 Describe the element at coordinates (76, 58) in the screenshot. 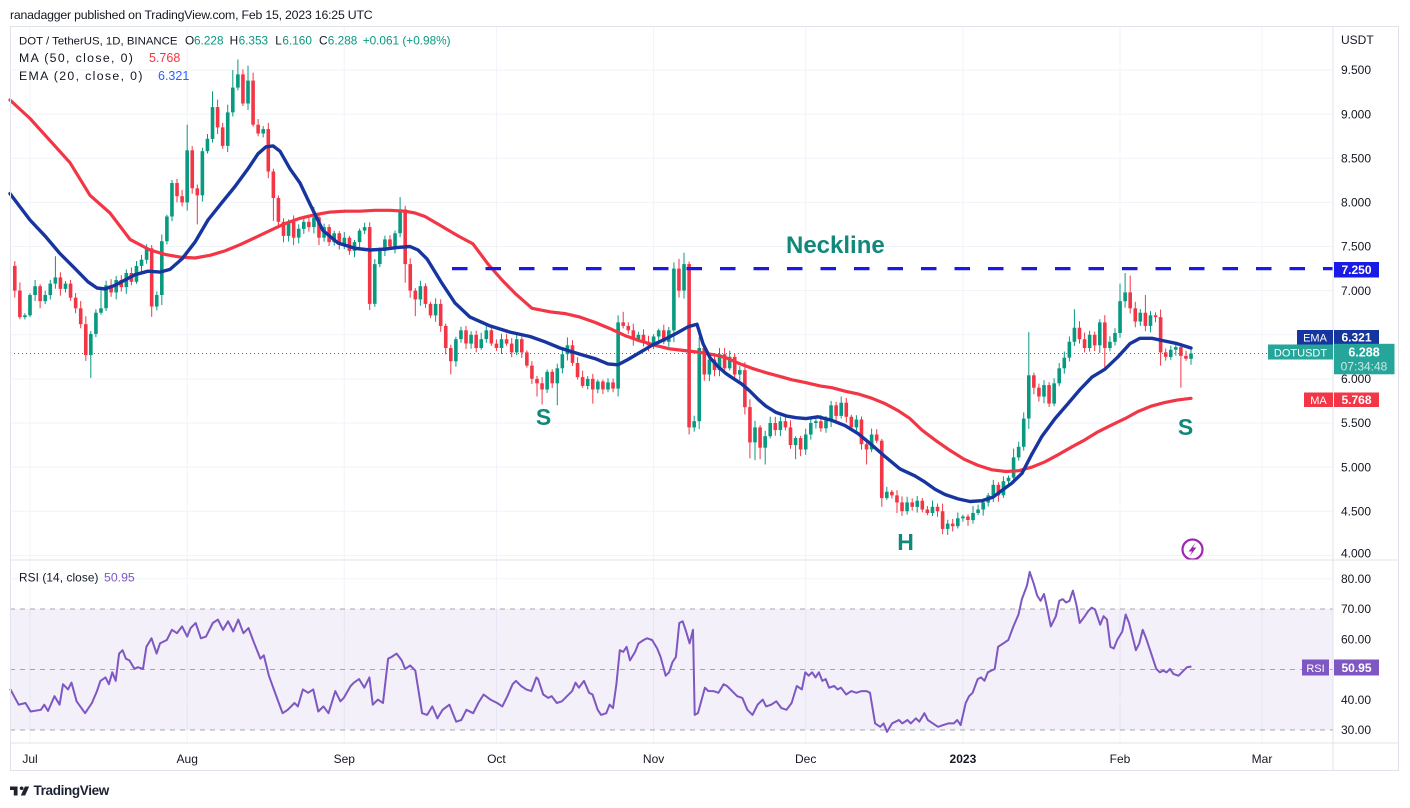

I see `svg-text: MA (50, close, 0)` at that location.